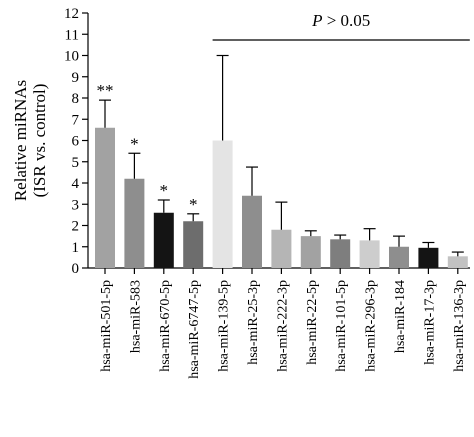 The height and width of the screenshot is (437, 474). I want to click on category-label: hsa-miR-583, so click(135, 316).